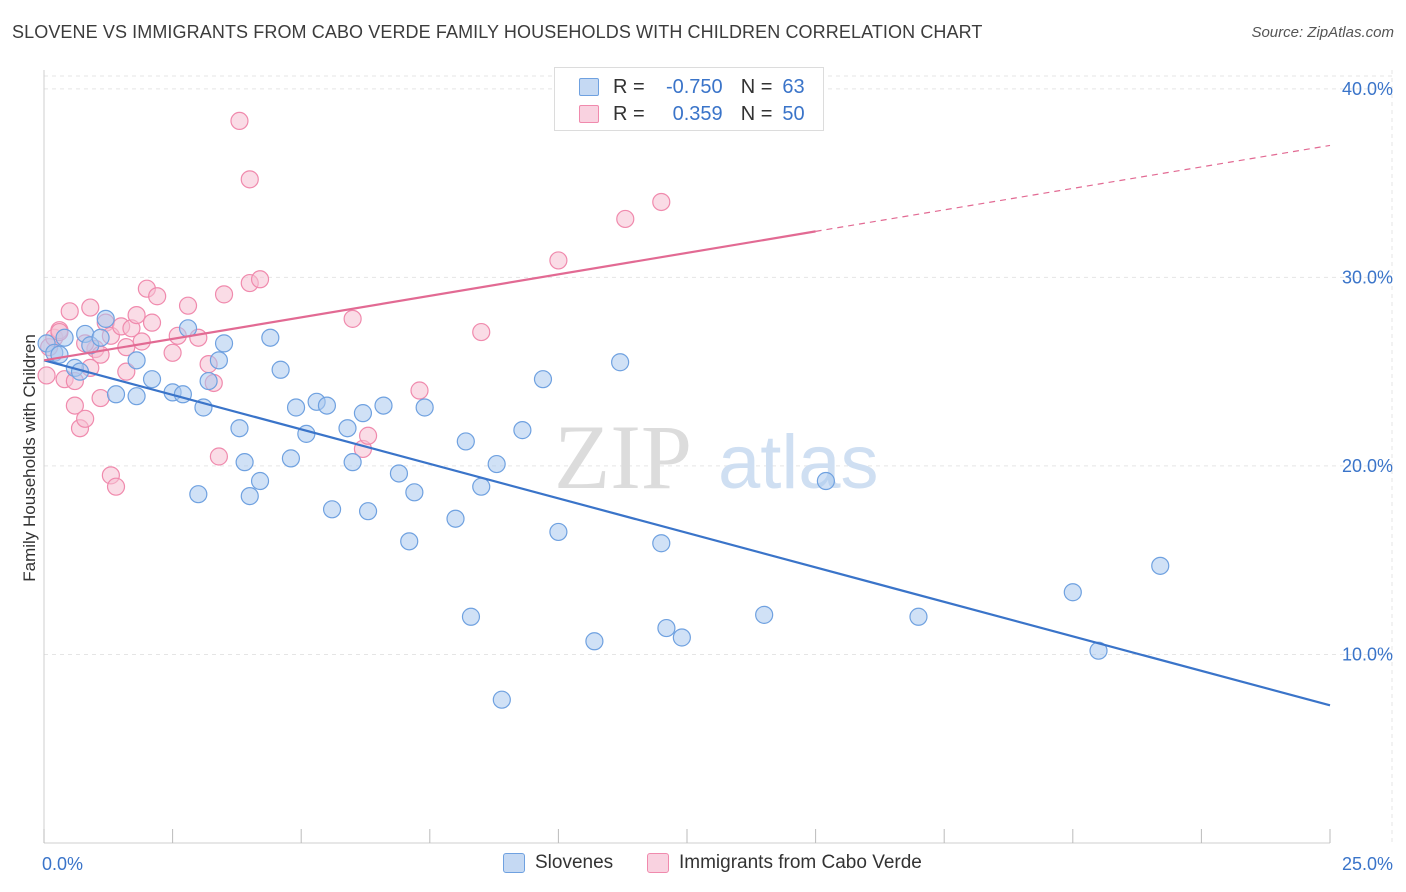 The width and height of the screenshot is (1406, 892). I want to click on legend-item-cabo-verde: Immigrants from Cabo Verde, so click(784, 863).